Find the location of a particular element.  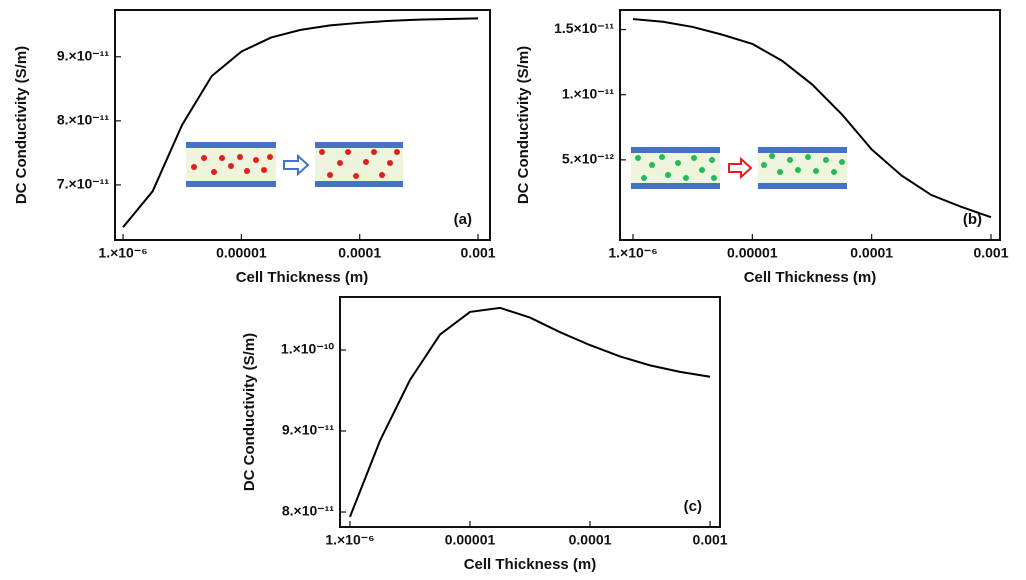

y-tick-label: 1.×10⁻¹¹ is located at coordinates (588, 93).